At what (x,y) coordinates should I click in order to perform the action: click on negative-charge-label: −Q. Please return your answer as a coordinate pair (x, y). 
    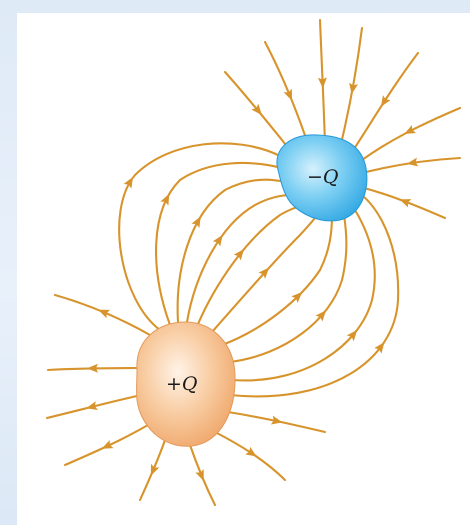
    Looking at the image, I should click on (323, 177).